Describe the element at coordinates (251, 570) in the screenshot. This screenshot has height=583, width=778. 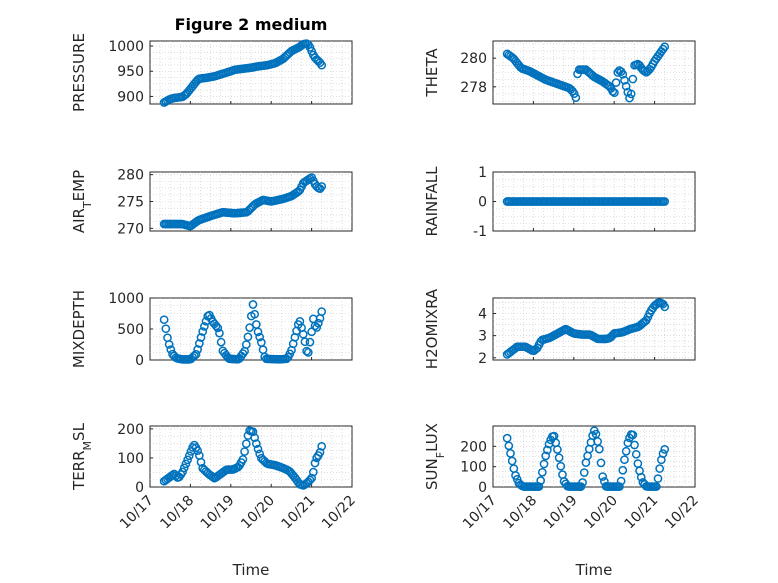
I see `x-axis-label-left: Time` at that location.